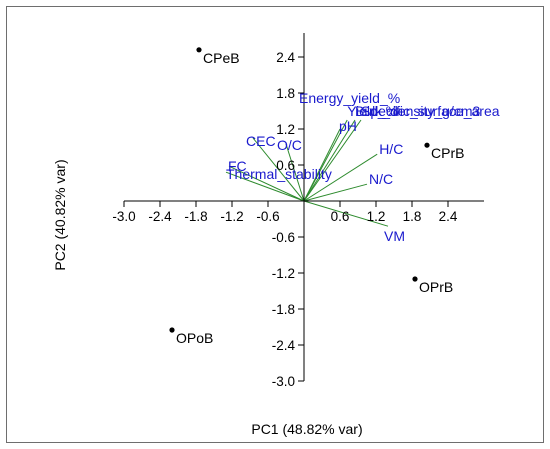 Image resolution: width=550 pixels, height=449 pixels. I want to click on vector-label: CEC, so click(261, 141).